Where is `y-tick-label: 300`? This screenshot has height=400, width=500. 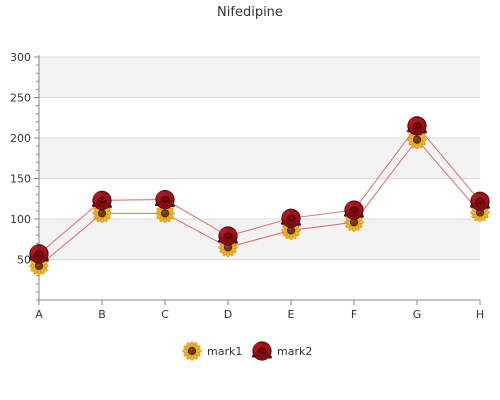
y-tick-label: 300 is located at coordinates (20, 57).